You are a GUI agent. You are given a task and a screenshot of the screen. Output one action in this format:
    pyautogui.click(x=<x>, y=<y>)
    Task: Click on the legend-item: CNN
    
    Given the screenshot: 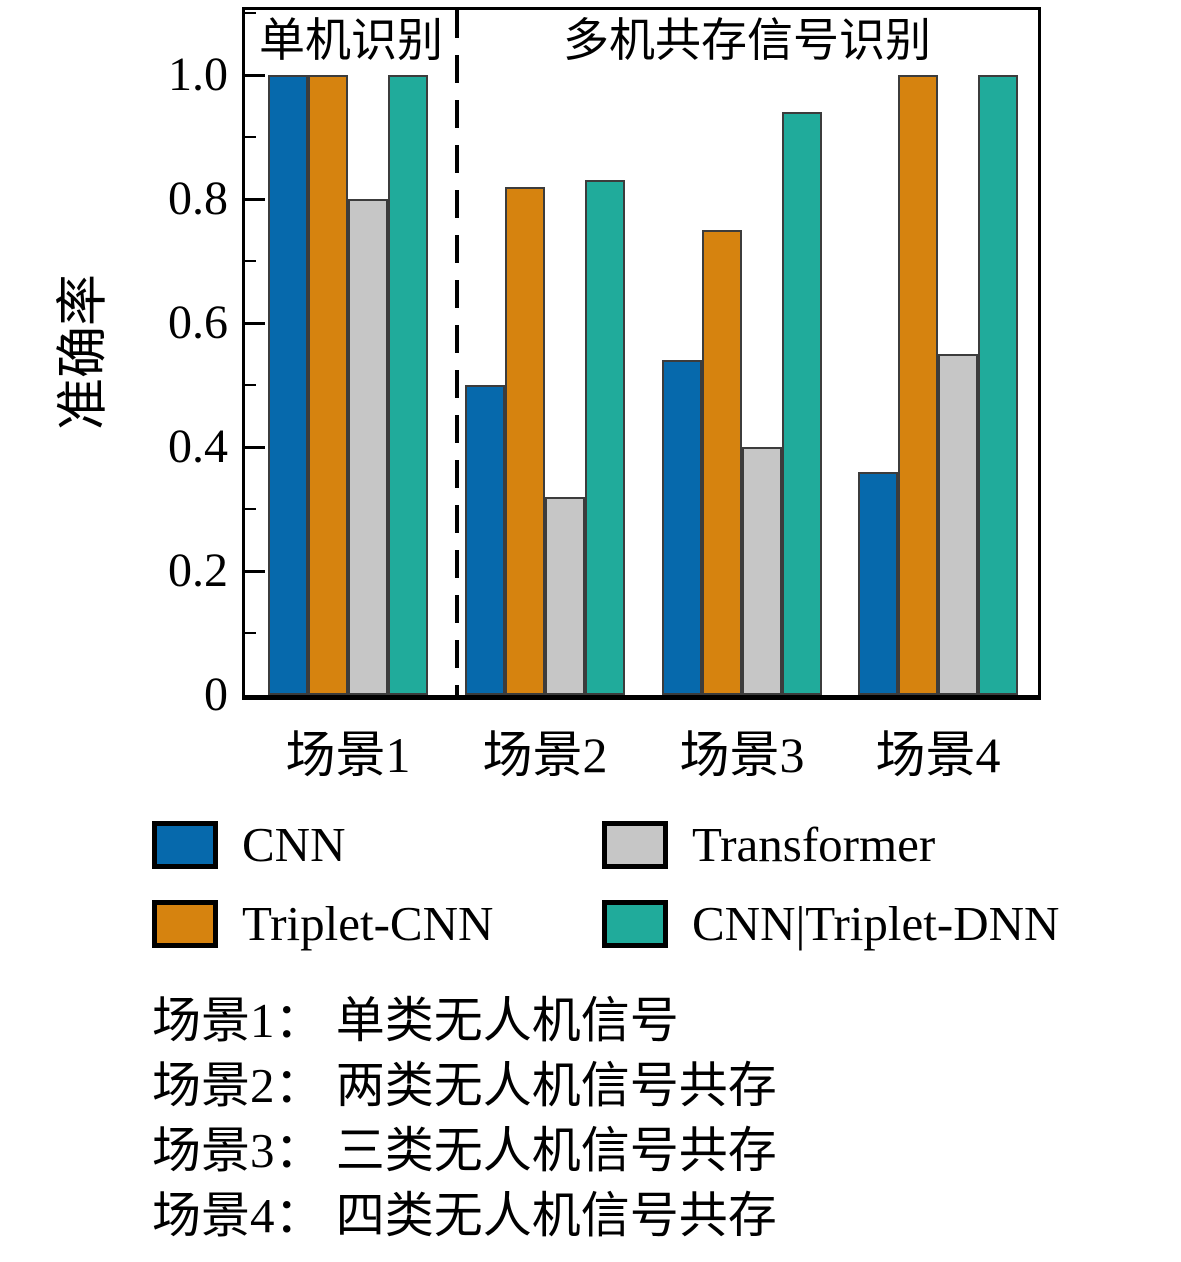 What is the action you would take?
    pyautogui.click(x=248, y=845)
    